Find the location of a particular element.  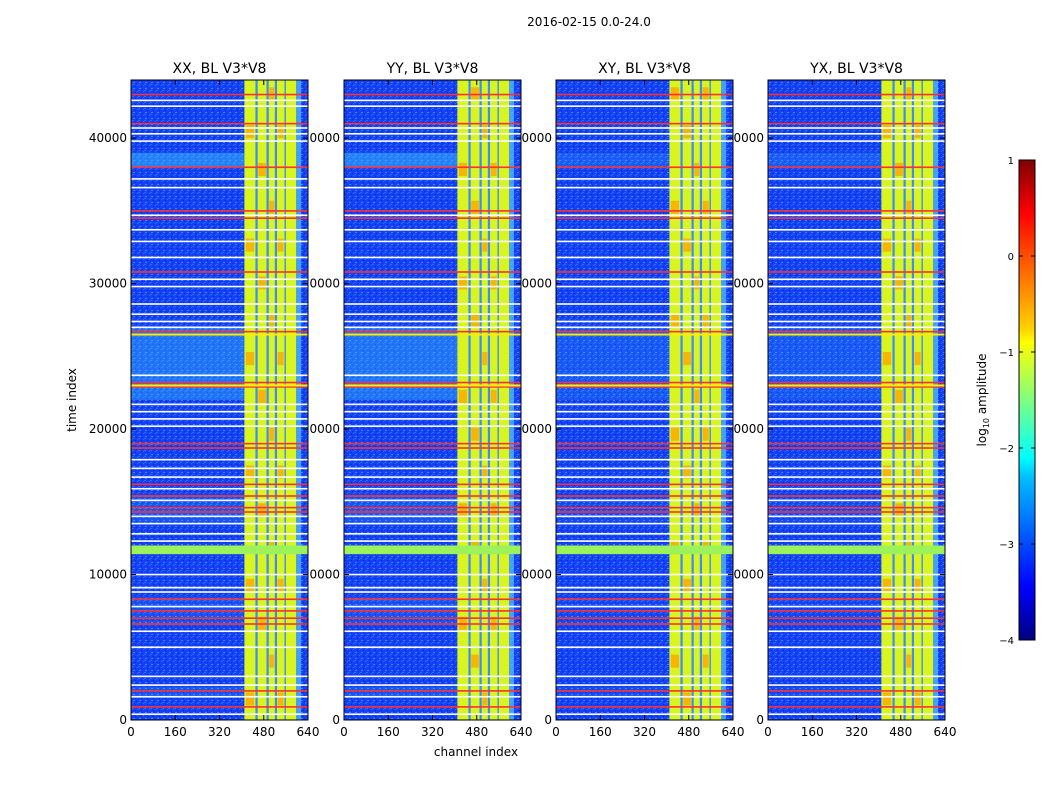

panel-title: YY, BL V3*V8 is located at coordinates (432, 69).